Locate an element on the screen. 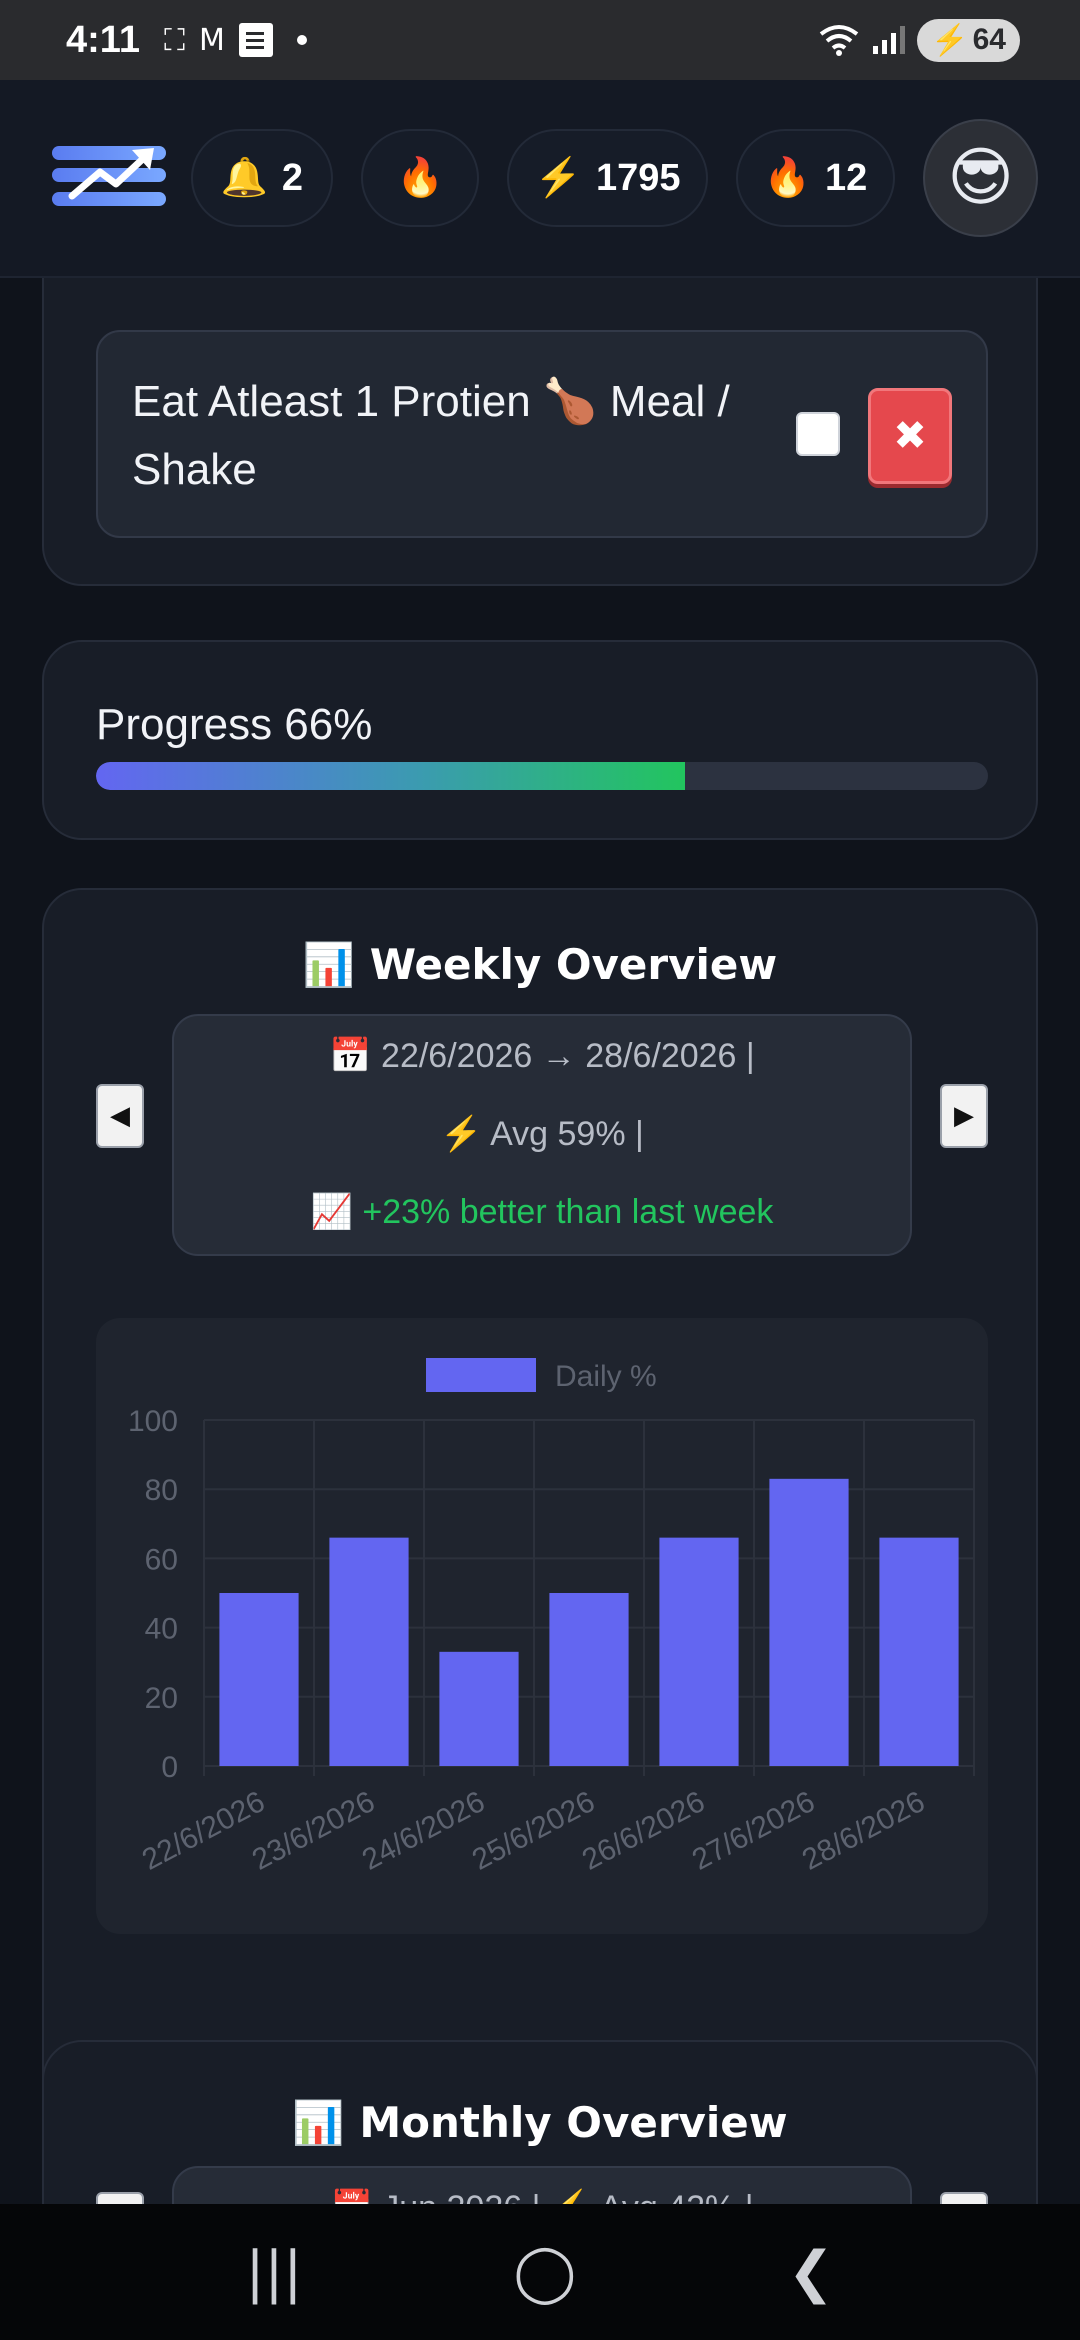 Image resolution: width=1080 pixels, height=2340 pixels. x-tick-label: 23/6/2026 is located at coordinates (313, 1831).